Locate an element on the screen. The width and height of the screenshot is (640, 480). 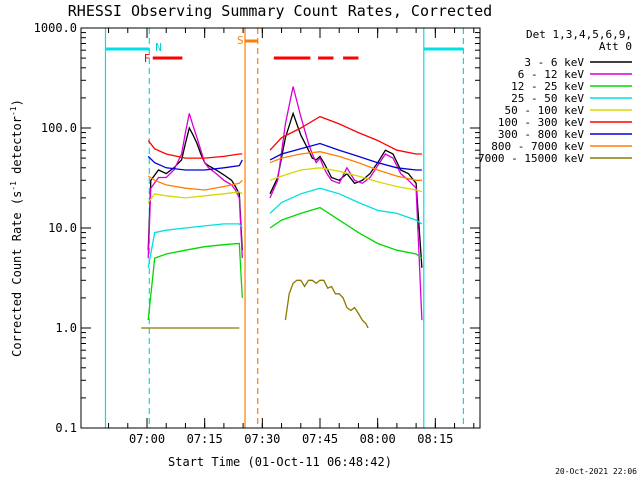
annotation-s-label: S is located at coordinates (240, 40).